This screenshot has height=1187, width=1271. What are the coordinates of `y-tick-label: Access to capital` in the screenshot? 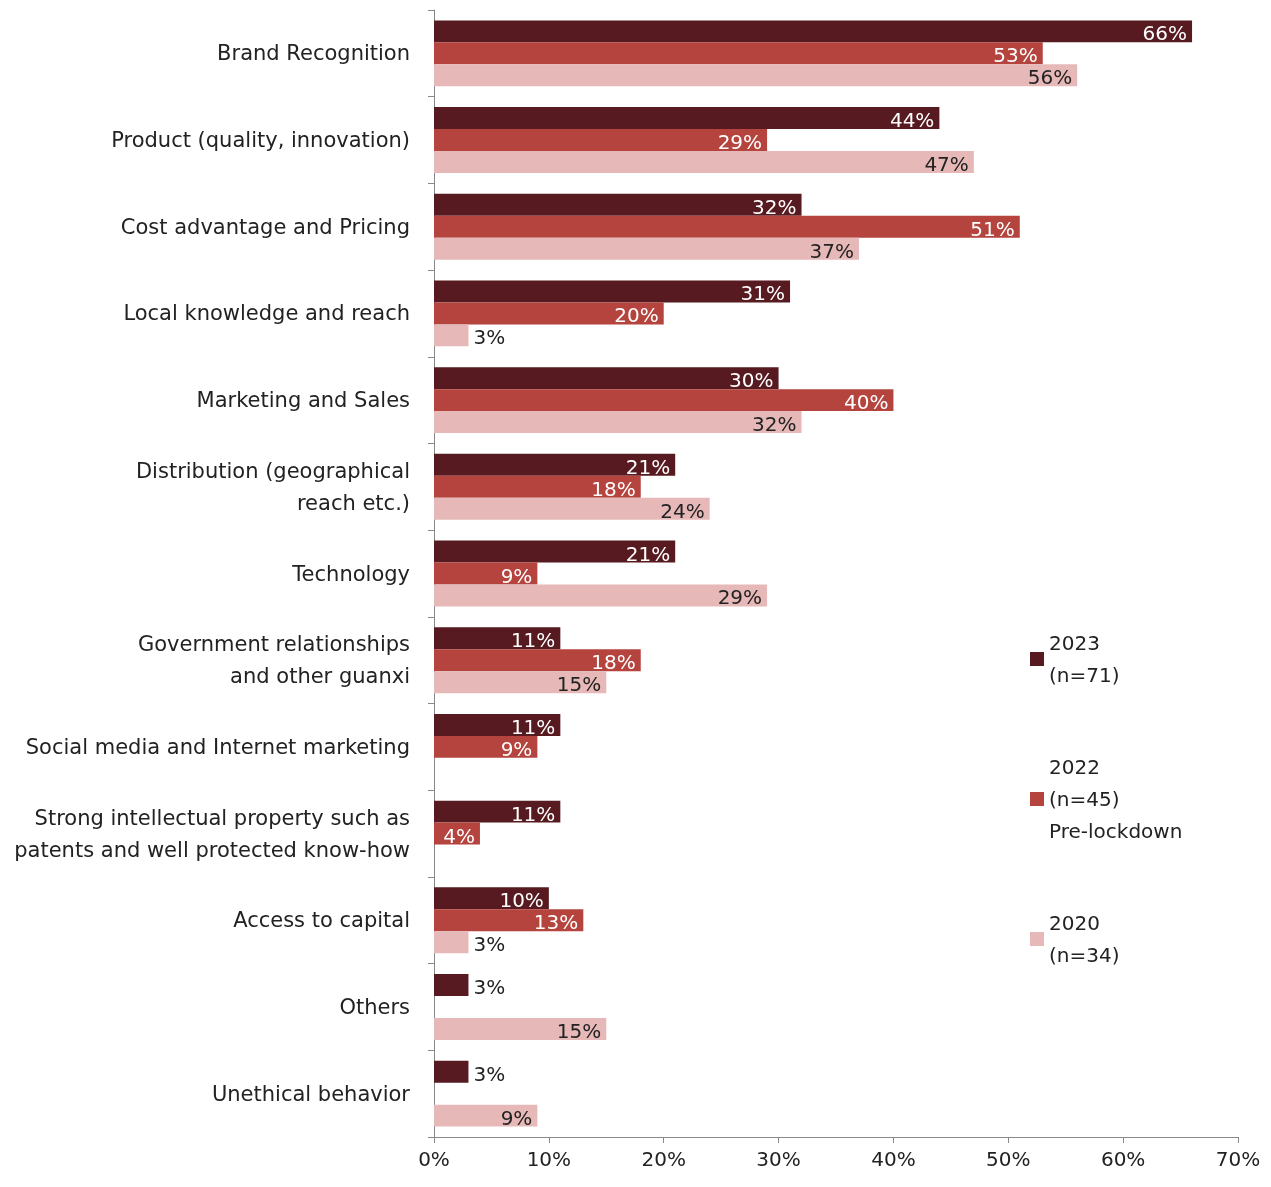 It's located at (321, 920).